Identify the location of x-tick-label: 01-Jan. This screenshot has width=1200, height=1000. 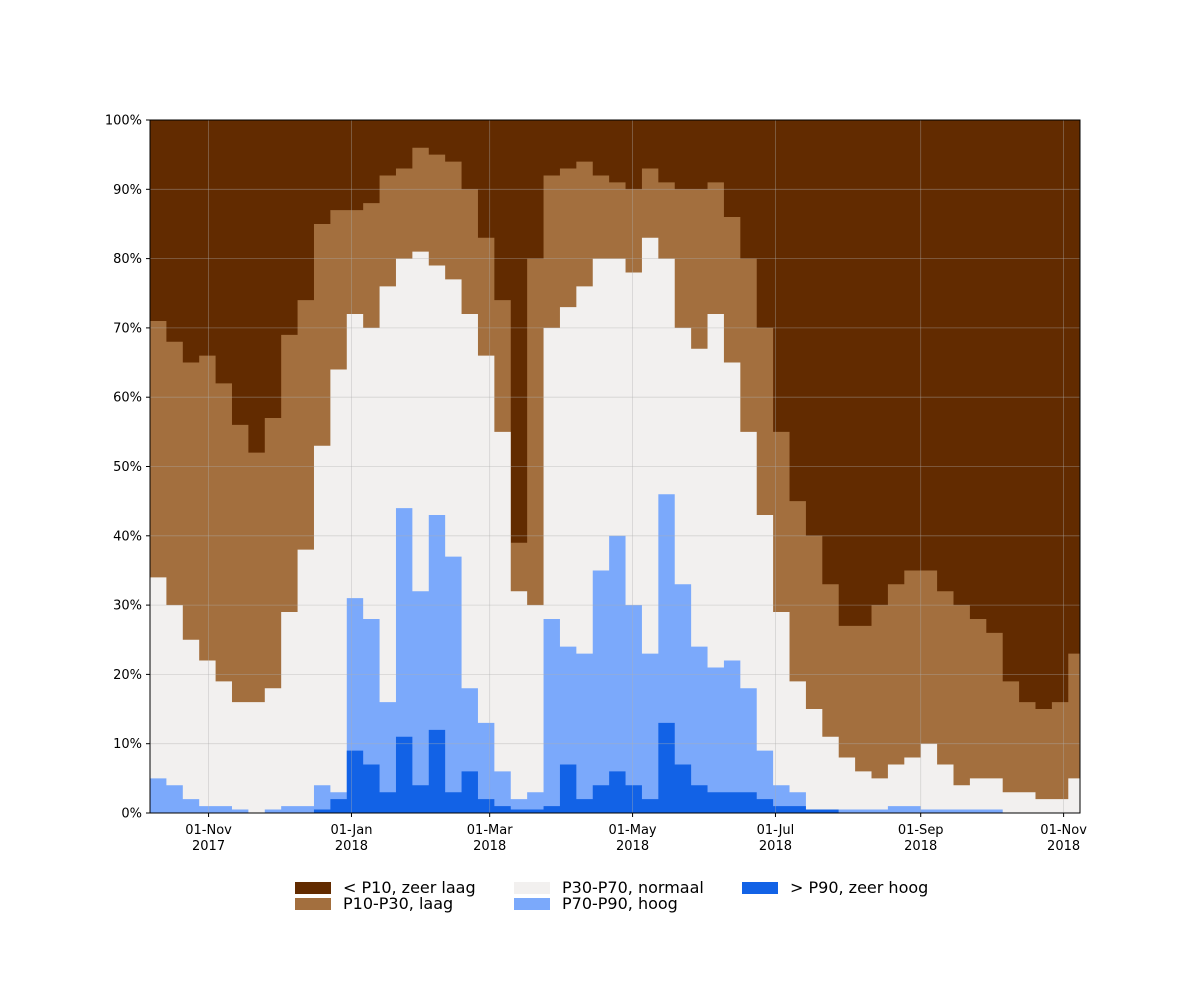
(351, 830).